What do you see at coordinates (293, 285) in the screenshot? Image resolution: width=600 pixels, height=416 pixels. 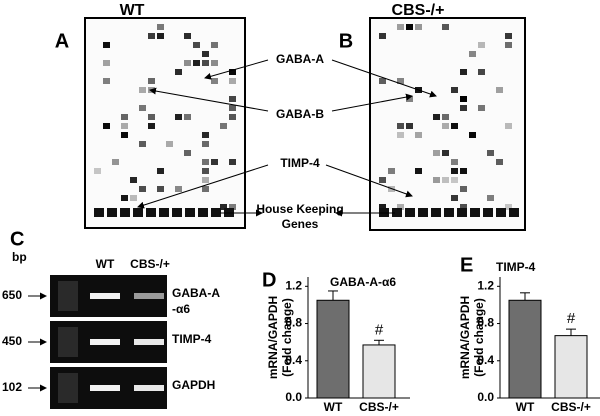 I see `y-tick-label: 1.2` at bounding box center [293, 285].